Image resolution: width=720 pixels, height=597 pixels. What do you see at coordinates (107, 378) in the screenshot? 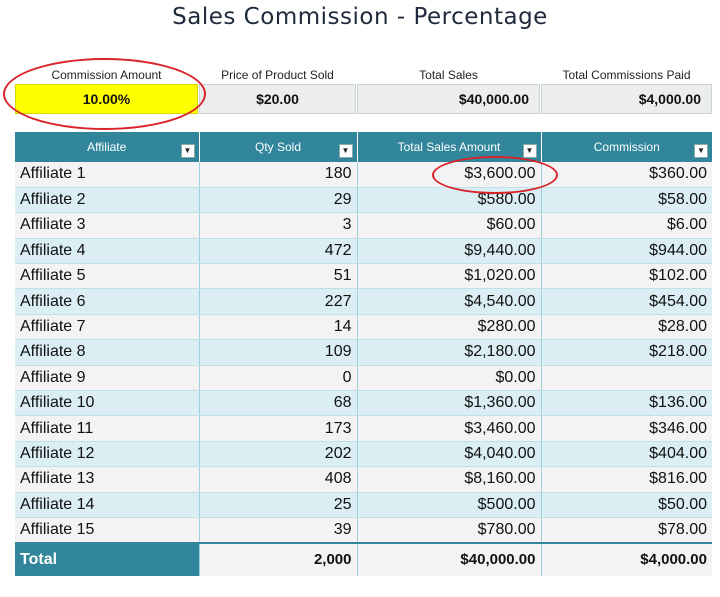
I see `affiliate-name-cell: Affiliate 9` at bounding box center [107, 378].